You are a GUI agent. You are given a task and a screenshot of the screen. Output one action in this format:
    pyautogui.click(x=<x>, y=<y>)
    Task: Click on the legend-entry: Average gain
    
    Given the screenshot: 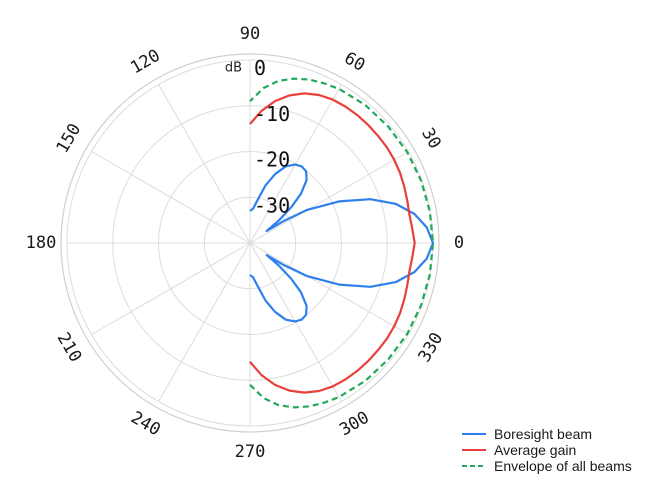 What is the action you would take?
    pyautogui.click(x=535, y=450)
    